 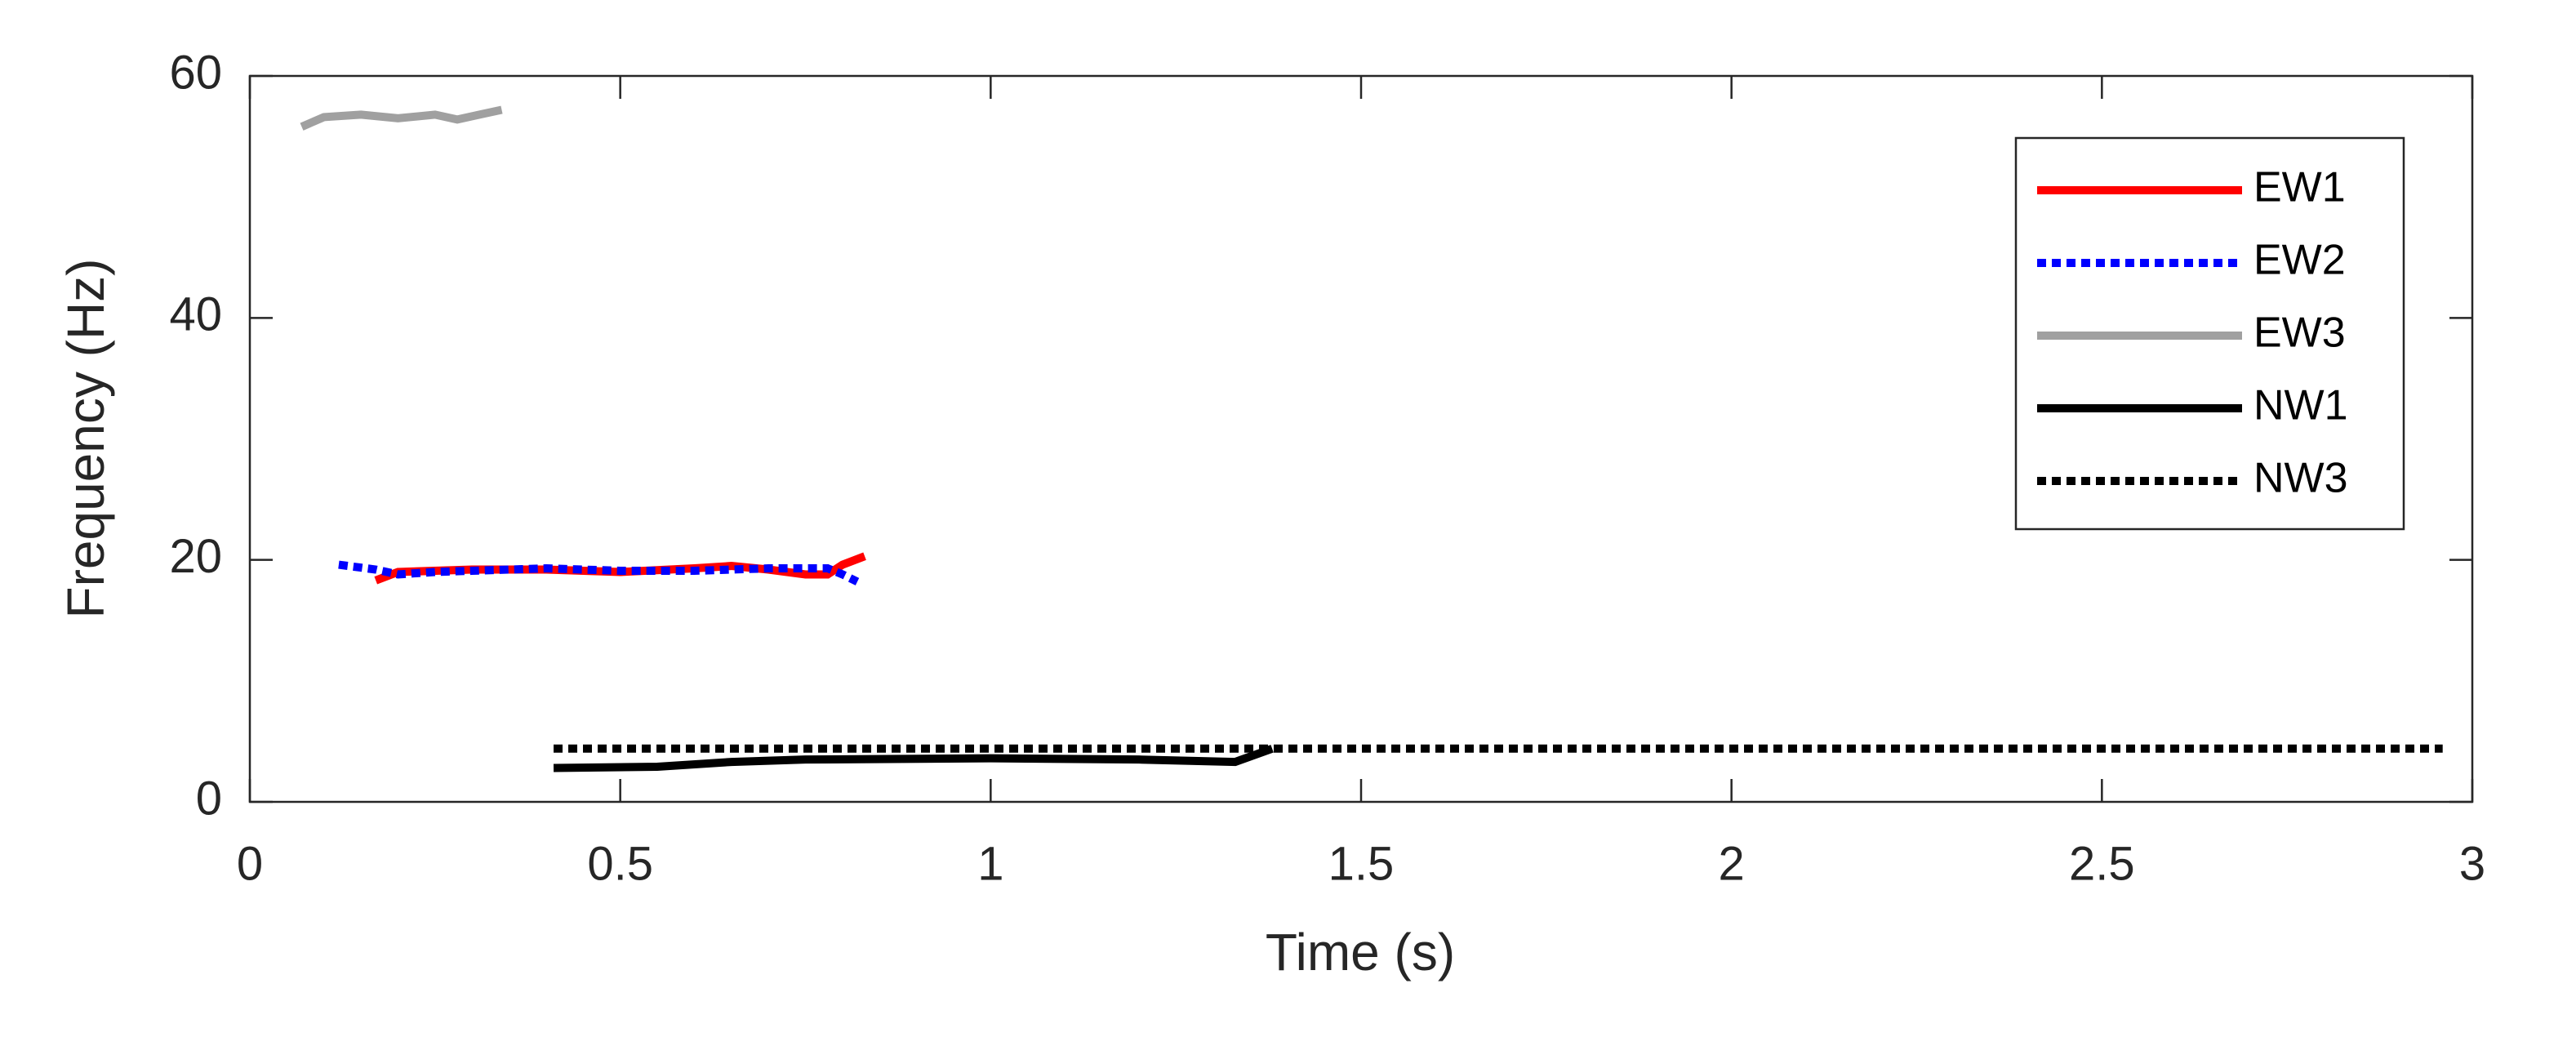 What do you see at coordinates (990, 863) in the screenshot?
I see `x-tick-label: 1` at bounding box center [990, 863].